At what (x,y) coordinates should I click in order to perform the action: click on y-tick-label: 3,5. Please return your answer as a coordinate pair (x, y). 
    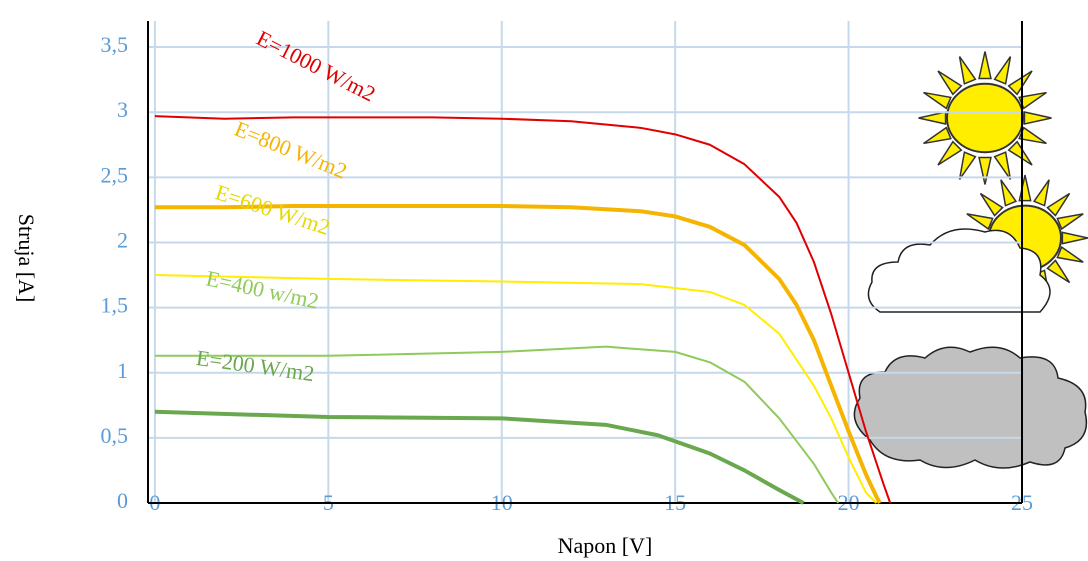
    Looking at the image, I should click on (115, 44).